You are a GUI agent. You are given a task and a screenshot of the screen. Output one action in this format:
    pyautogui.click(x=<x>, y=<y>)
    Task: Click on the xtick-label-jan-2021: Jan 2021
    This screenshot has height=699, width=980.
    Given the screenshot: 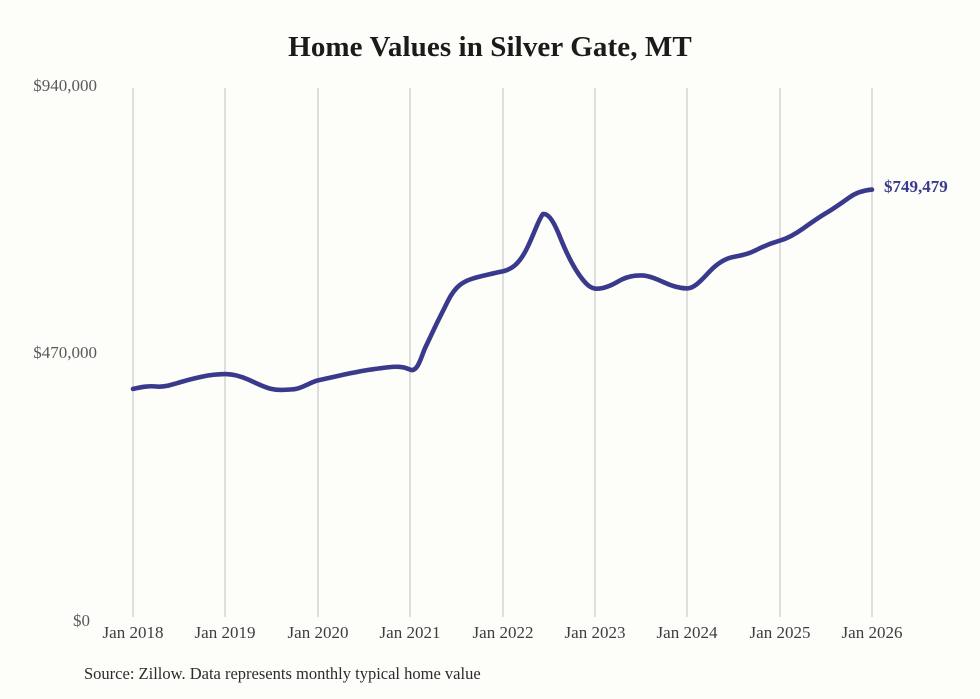 What is the action you would take?
    pyautogui.click(x=410, y=632)
    